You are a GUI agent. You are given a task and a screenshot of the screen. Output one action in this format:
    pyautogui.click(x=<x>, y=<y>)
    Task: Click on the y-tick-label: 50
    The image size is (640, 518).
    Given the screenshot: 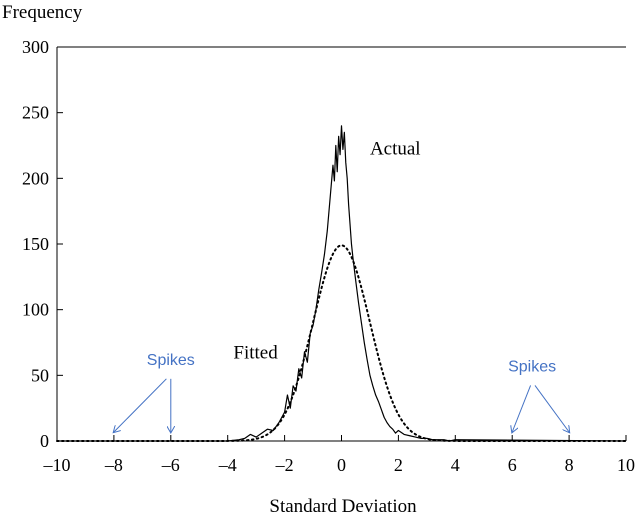 What is the action you would take?
    pyautogui.click(x=40, y=375)
    